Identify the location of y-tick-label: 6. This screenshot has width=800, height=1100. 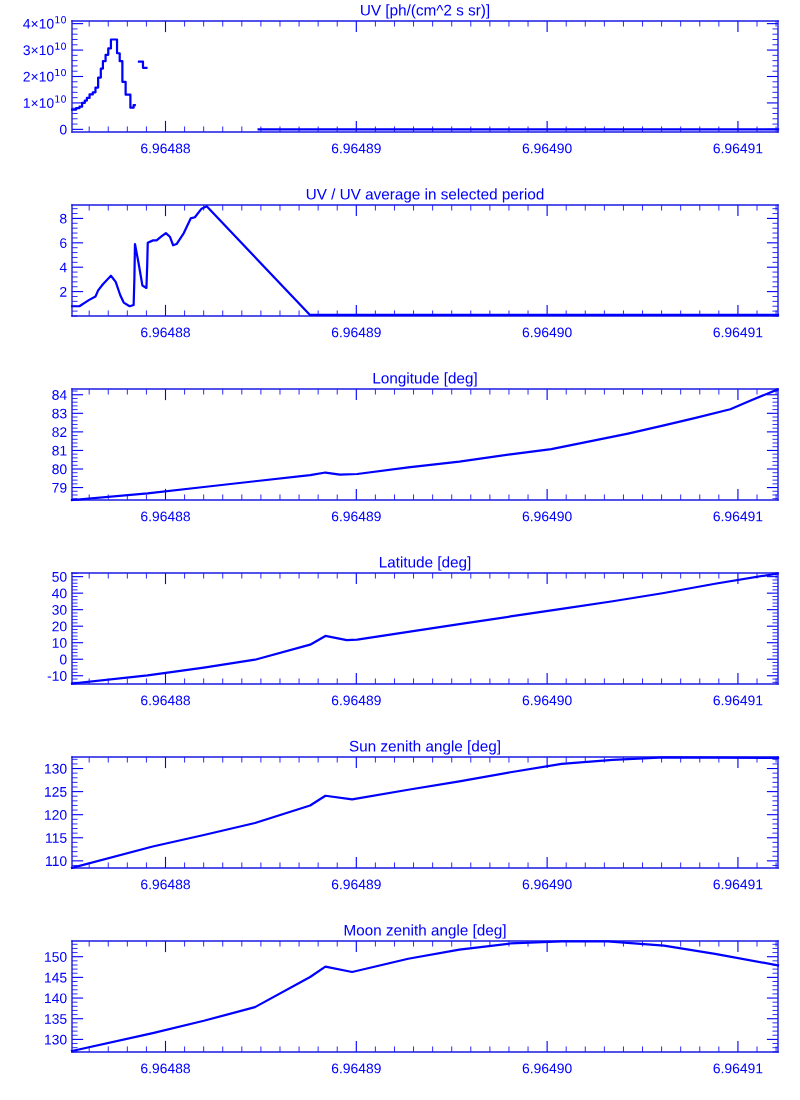
(63, 243).